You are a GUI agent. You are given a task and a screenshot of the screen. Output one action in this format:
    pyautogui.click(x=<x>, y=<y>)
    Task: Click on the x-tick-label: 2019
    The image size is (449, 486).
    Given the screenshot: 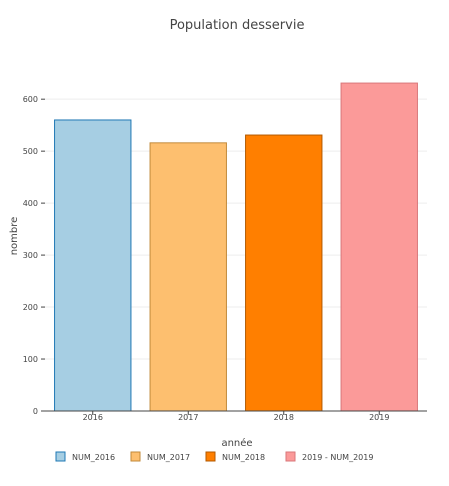 What is the action you would take?
    pyautogui.click(x=379, y=417)
    